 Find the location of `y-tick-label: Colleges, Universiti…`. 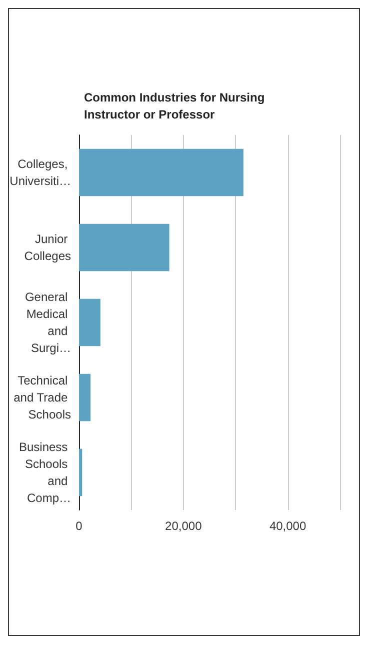

y-tick-label: Colleges, Universiti… is located at coordinates (40, 172).